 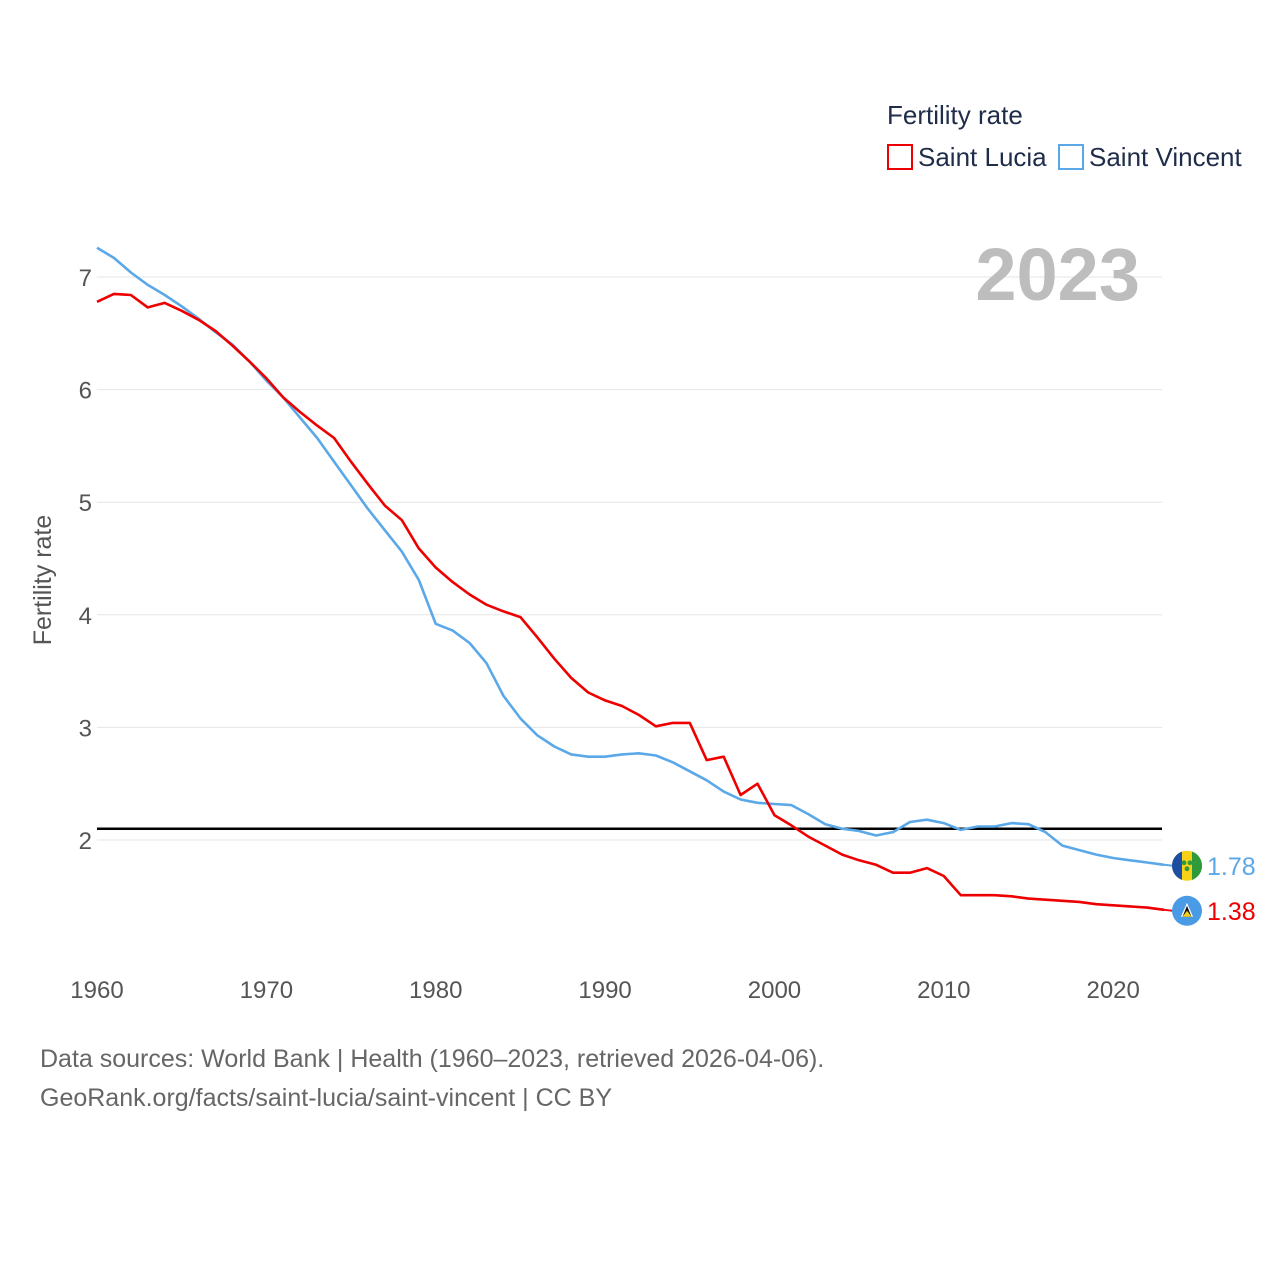 What do you see at coordinates (982, 157) in the screenshot?
I see `legend-label-saint-lucia: Saint Lucia` at bounding box center [982, 157].